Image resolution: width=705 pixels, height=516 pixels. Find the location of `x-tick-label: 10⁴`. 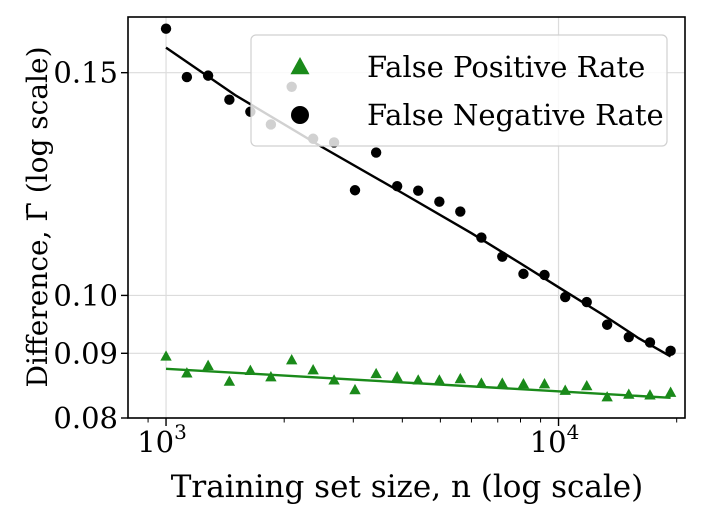

x-tick-label: 10⁴ is located at coordinates (555, 439).